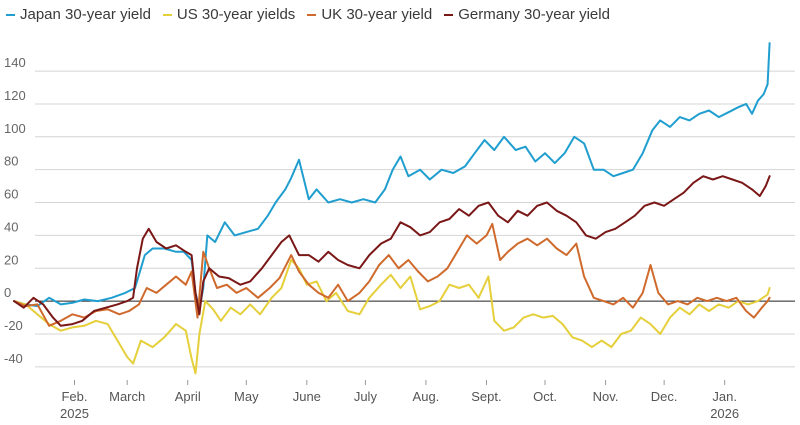  I want to click on legend-label: UK 30-year yield, so click(377, 14).